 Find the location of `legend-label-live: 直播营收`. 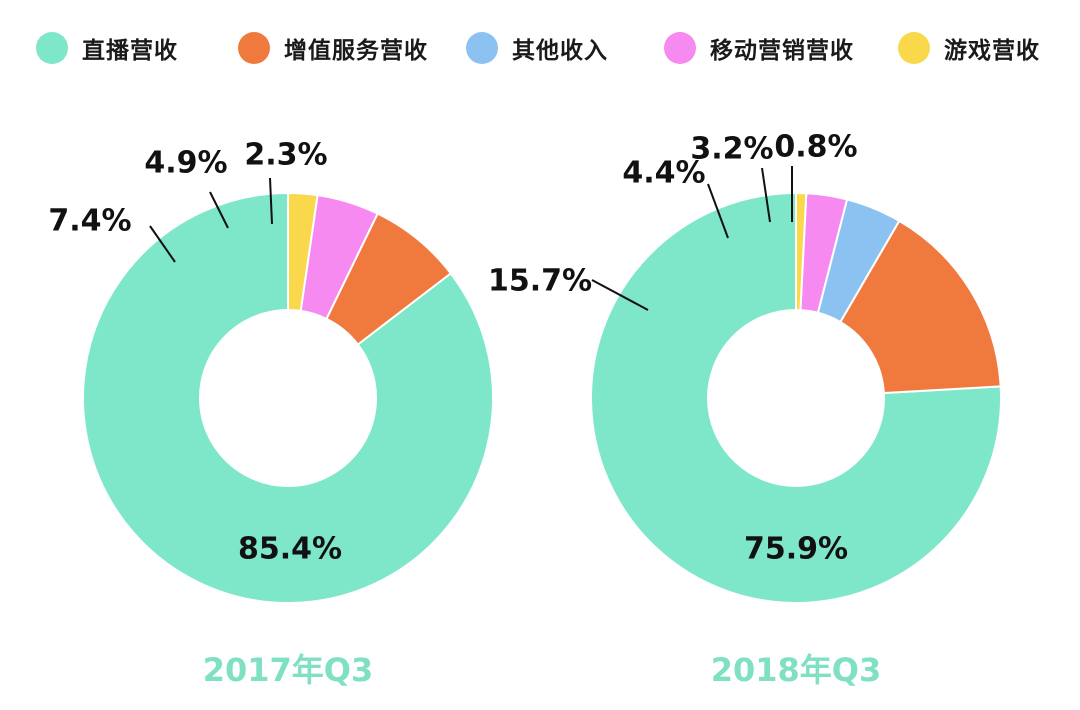

legend-label-live: 直播营收 is located at coordinates (130, 51).